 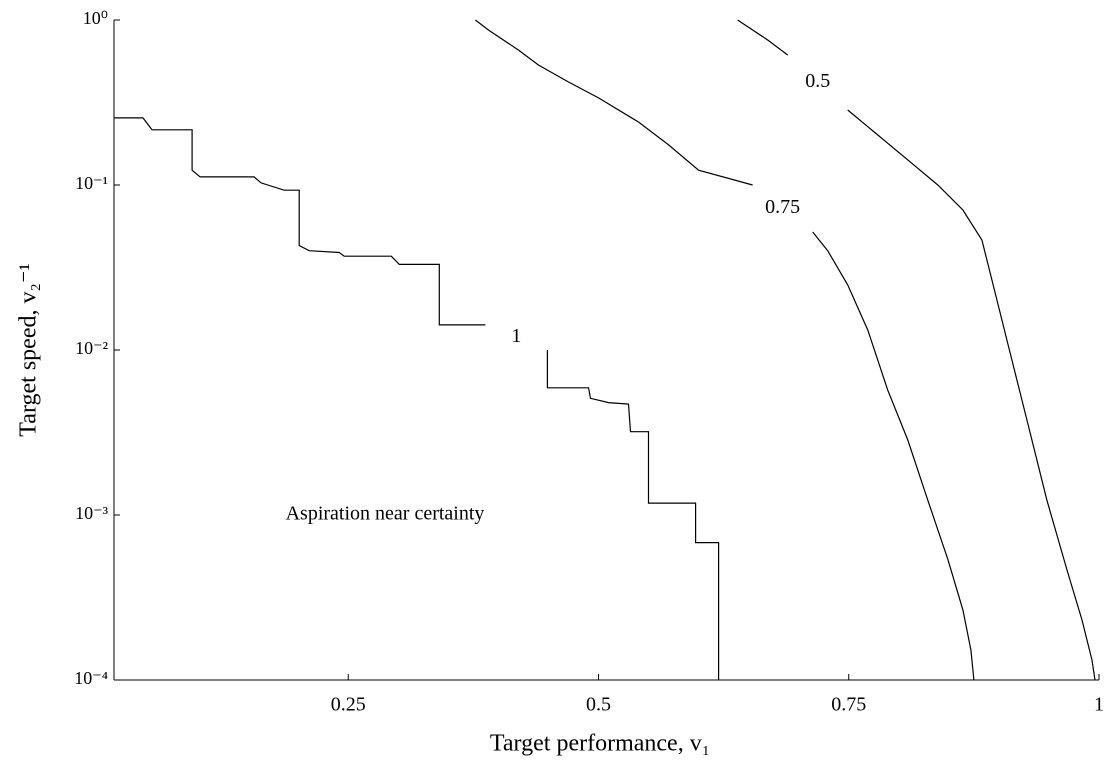 What do you see at coordinates (348, 705) in the screenshot?
I see `x-tick-label: 0.25` at bounding box center [348, 705].